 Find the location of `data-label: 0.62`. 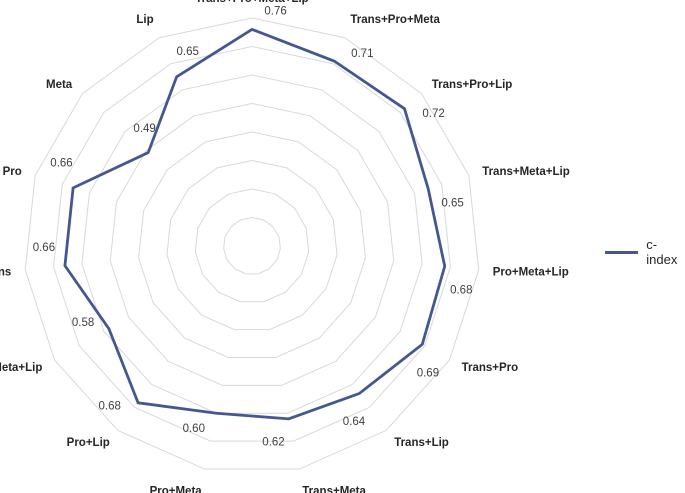

data-label: 0.62 is located at coordinates (273, 443).